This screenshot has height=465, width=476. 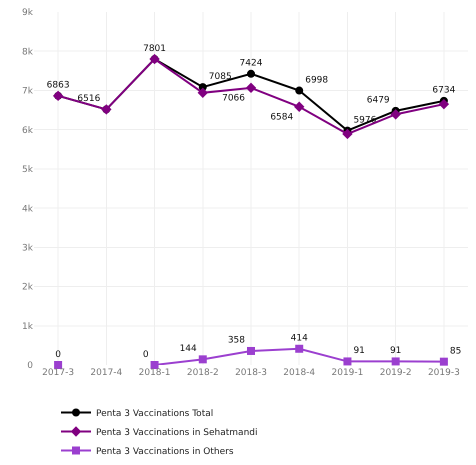 What do you see at coordinates (89, 99) in the screenshot?
I see `data-label: 6516` at bounding box center [89, 99].